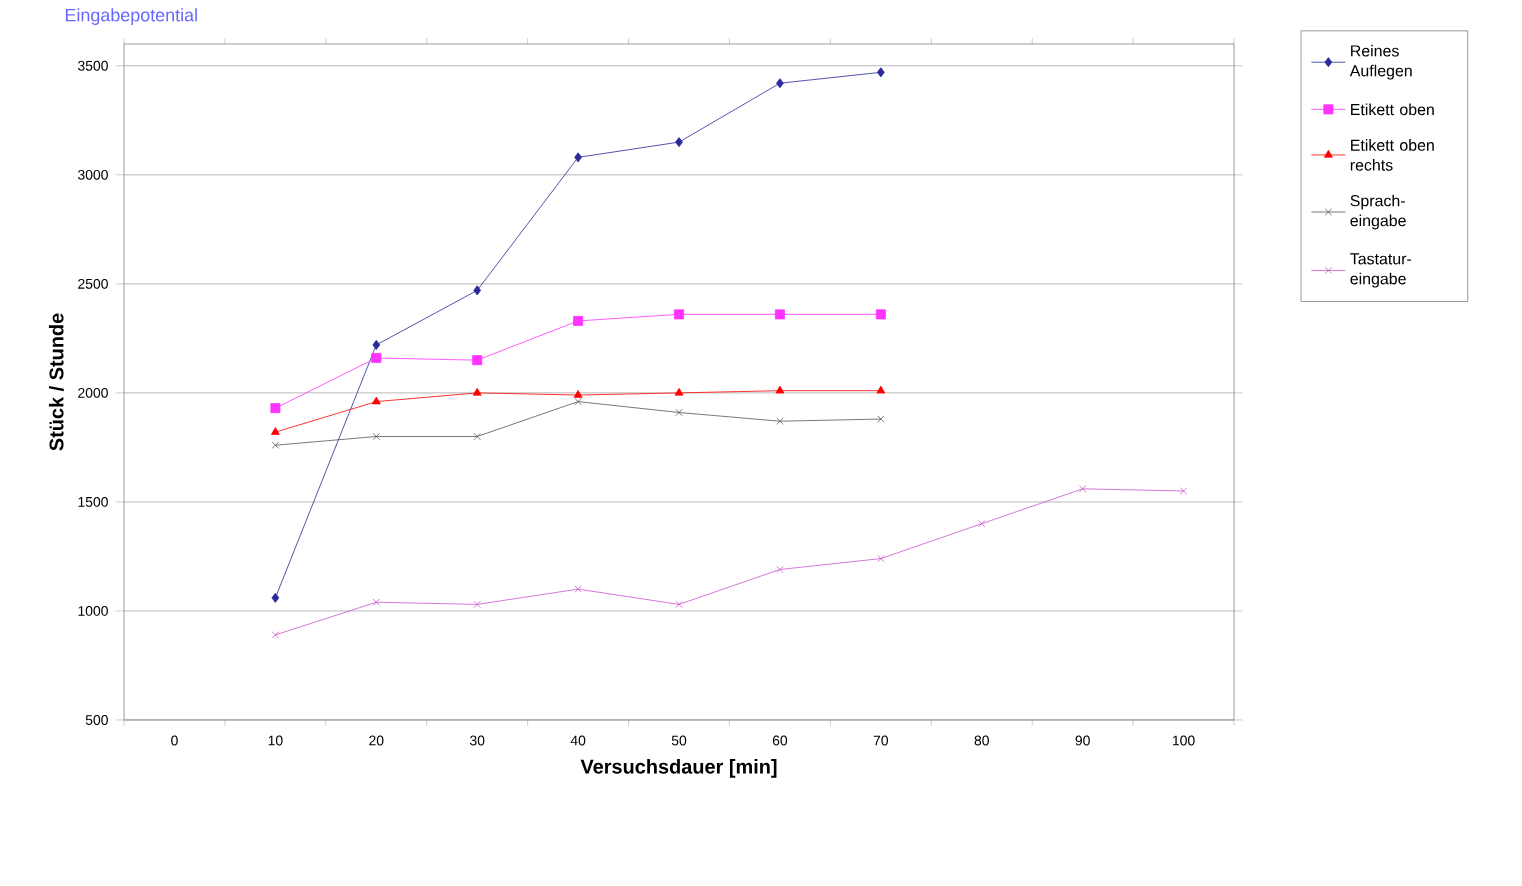  Describe the element at coordinates (678, 768) in the screenshot. I see `x-axis-title: Versuchsdauer [min]` at that location.